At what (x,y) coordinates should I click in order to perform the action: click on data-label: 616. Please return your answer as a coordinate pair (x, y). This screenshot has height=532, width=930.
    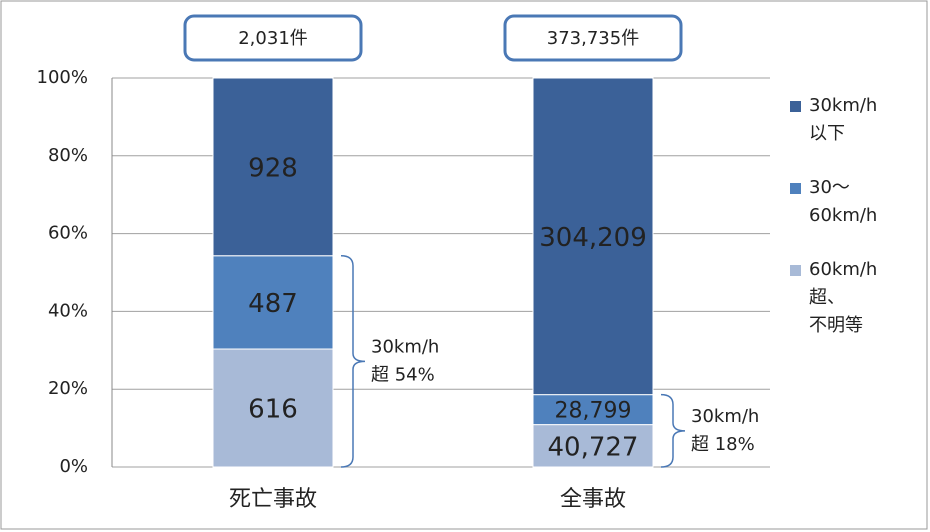
    Looking at the image, I should click on (273, 410).